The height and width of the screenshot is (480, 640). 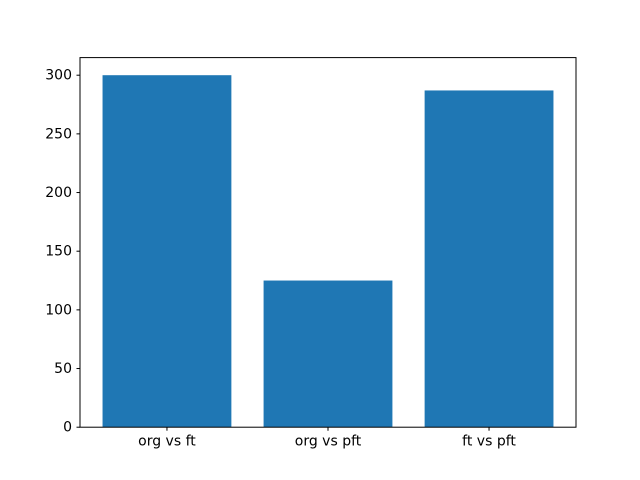 I want to click on y-tick-label: 0, so click(x=67, y=428).